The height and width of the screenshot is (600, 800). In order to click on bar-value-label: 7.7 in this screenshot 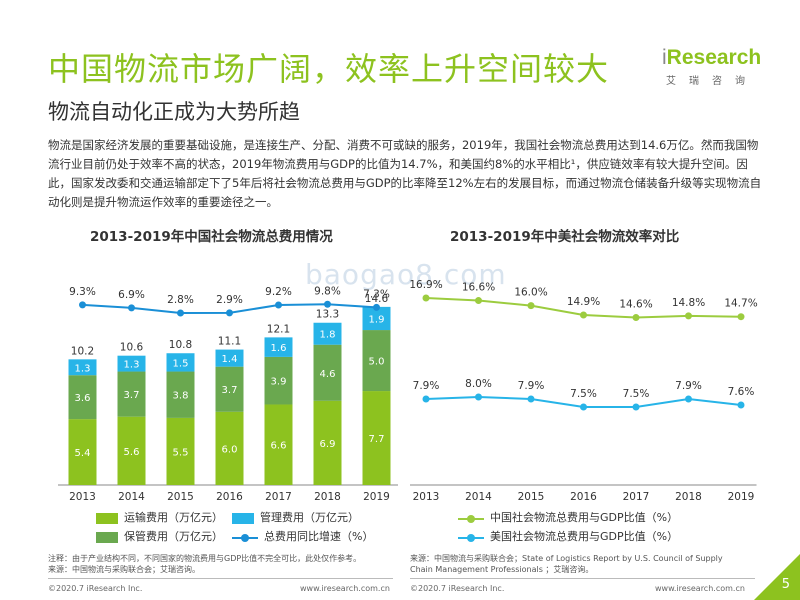, I will do `click(377, 439)`.